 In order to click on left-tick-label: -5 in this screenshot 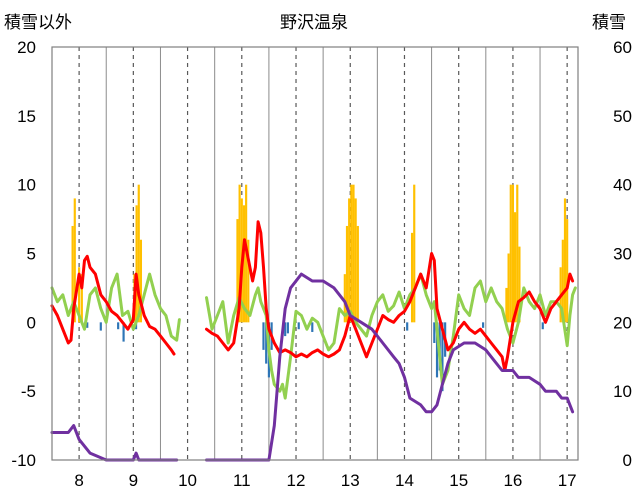, I will do `click(28, 391)`.